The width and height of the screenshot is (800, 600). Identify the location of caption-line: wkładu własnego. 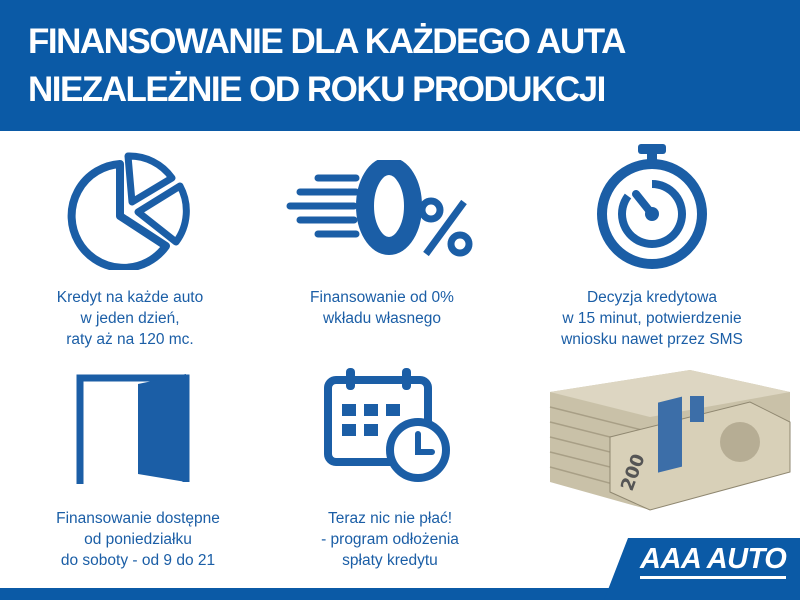
(382, 318).